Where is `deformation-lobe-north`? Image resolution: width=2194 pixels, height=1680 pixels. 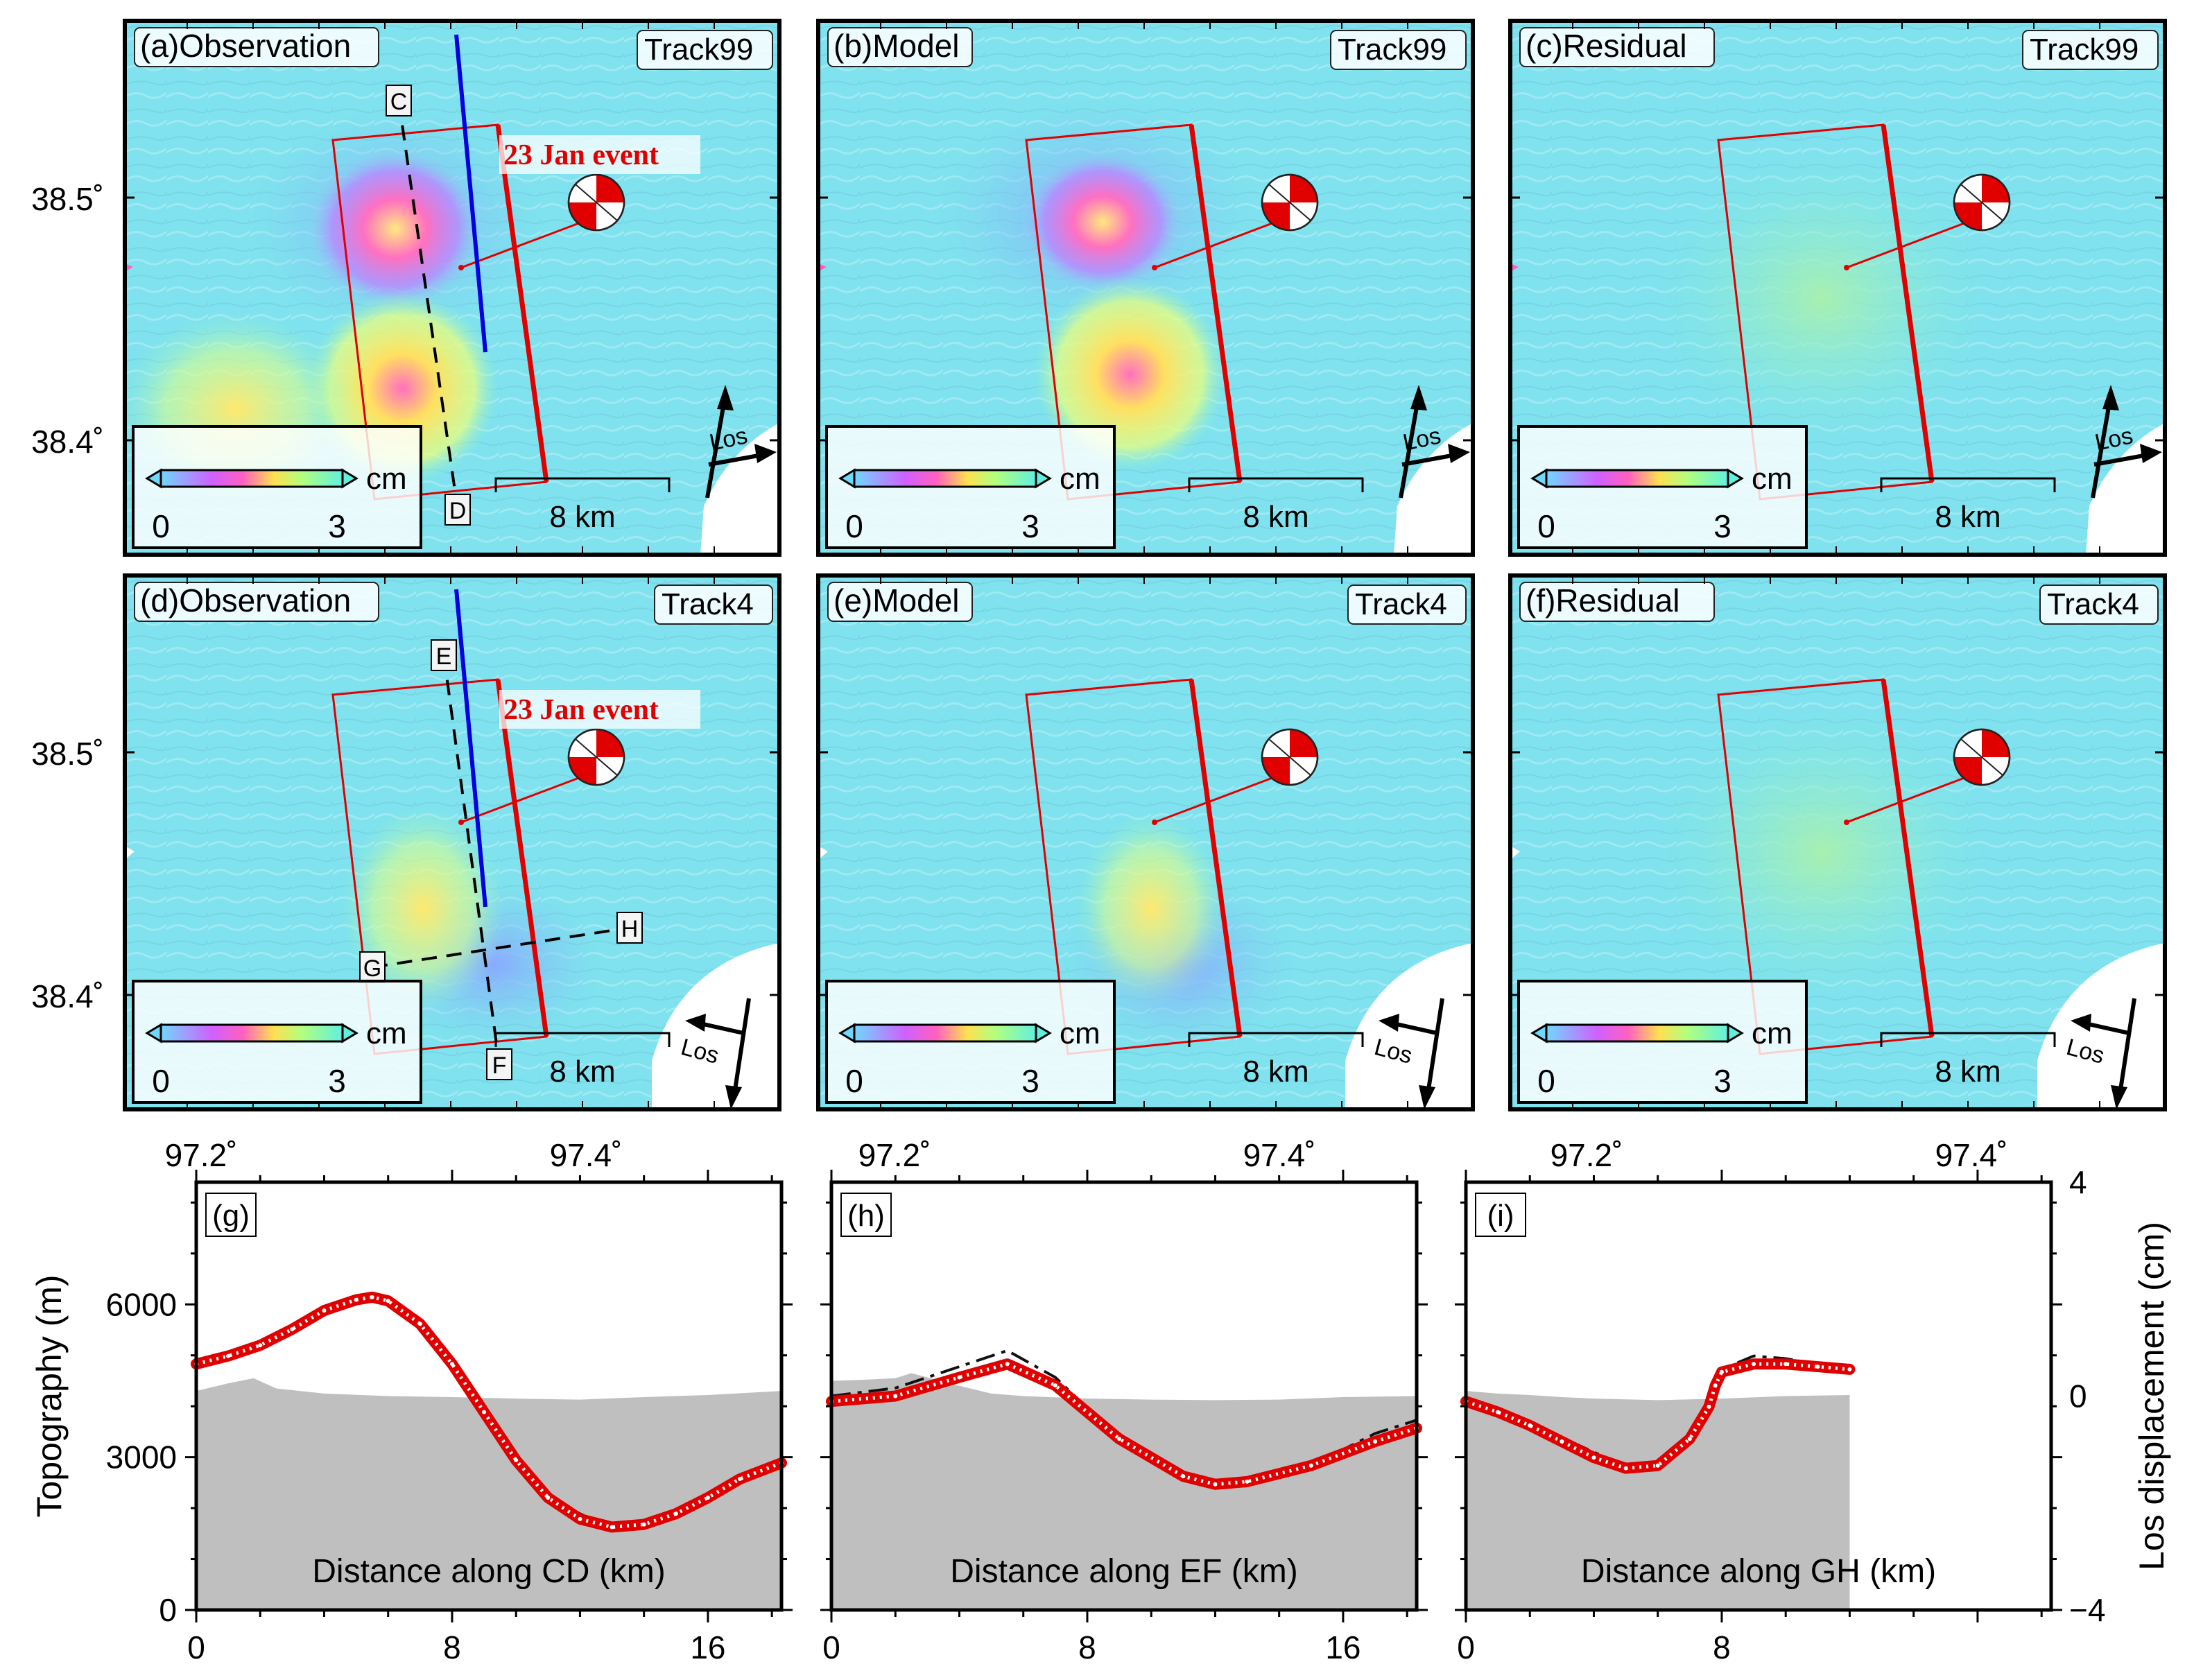 deformation-lobe-north is located at coordinates (395, 229).